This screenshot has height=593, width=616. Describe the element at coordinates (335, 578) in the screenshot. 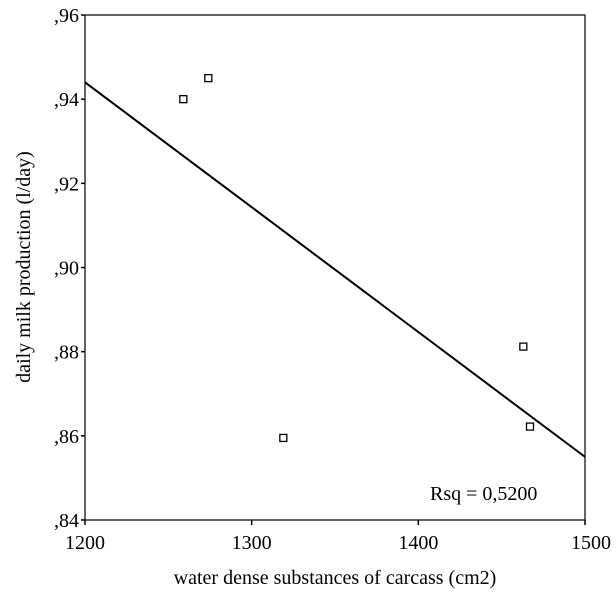

I see `x-axis-title: water dense substances of carcass (cm2)` at that location.